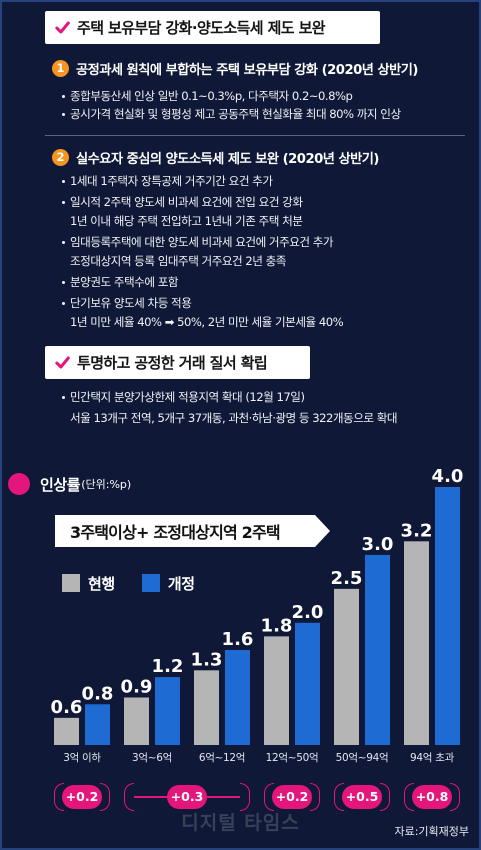 The image size is (481, 850). What do you see at coordinates (171, 181) in the screenshot?
I see `bullet-text: 1세대 1주택자 장특공제 거주기간 요건 추가` at bounding box center [171, 181].